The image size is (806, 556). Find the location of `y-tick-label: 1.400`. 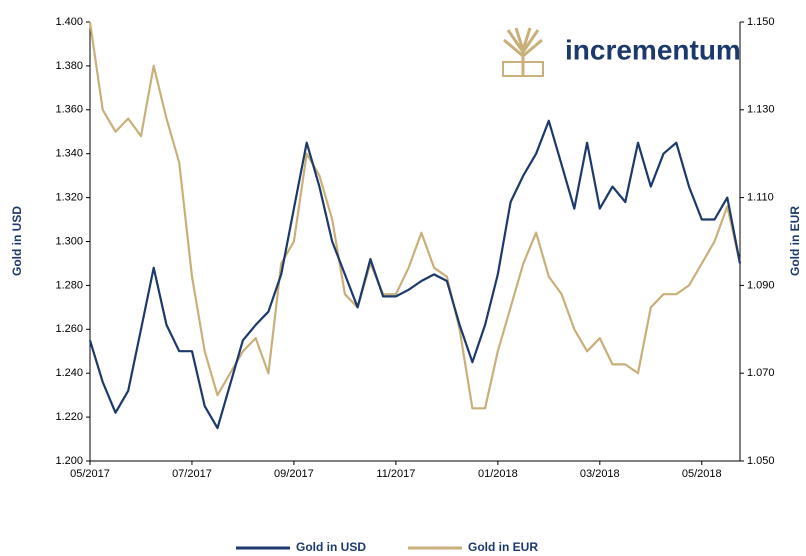

y-tick-label: 1.400 is located at coordinates (69, 22).